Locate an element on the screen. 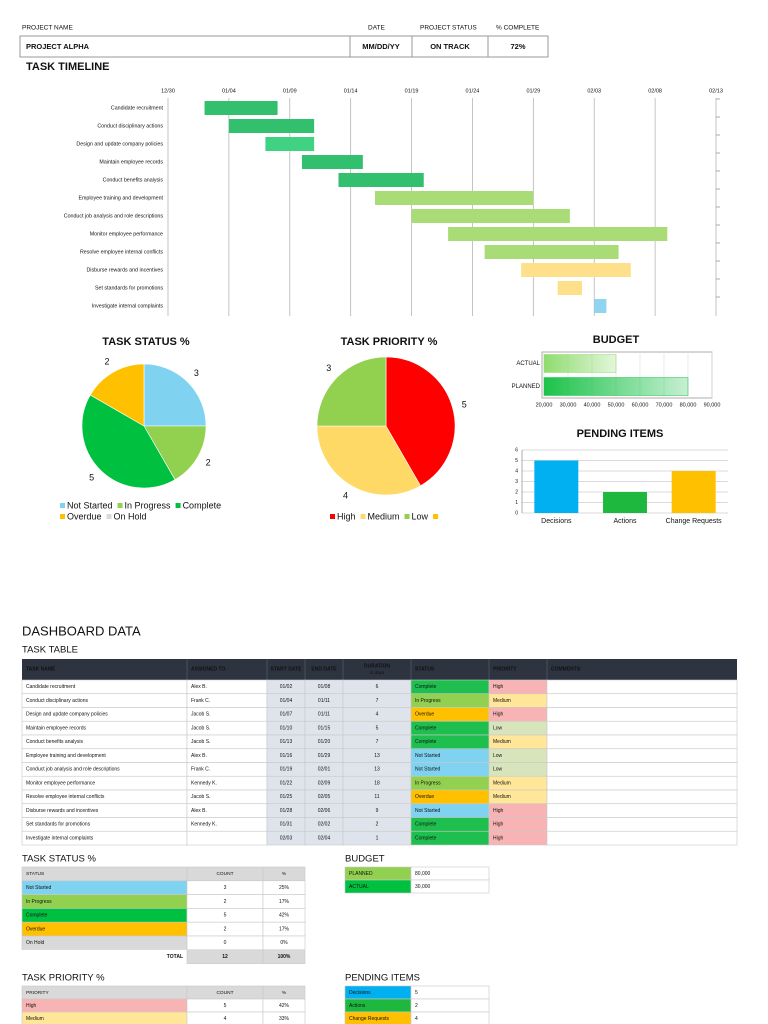  data-label: 2 is located at coordinates (106, 361).